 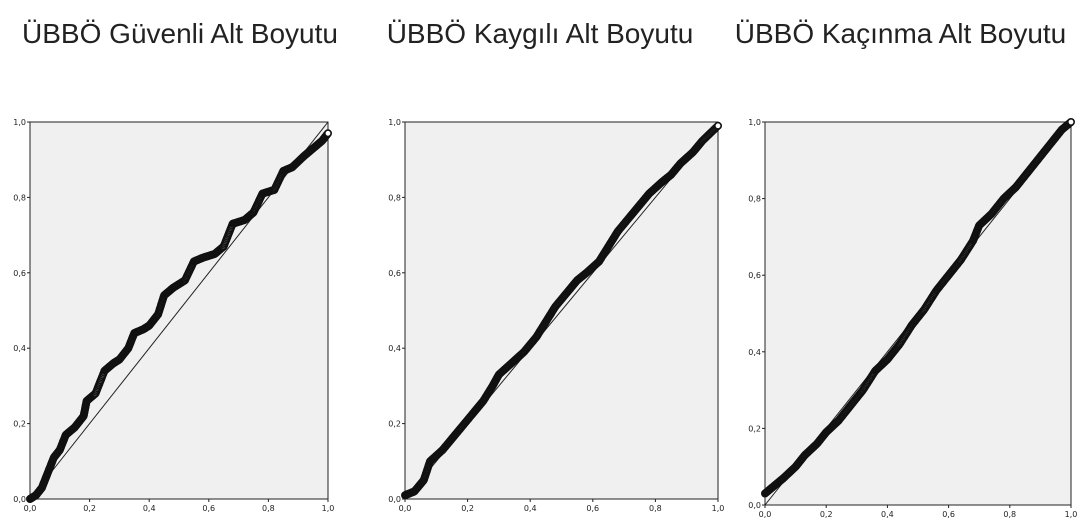 What do you see at coordinates (540, 33) in the screenshot?
I see `chart-title: ÜBBÖ Kaygılı Alt Boyutu` at bounding box center [540, 33].